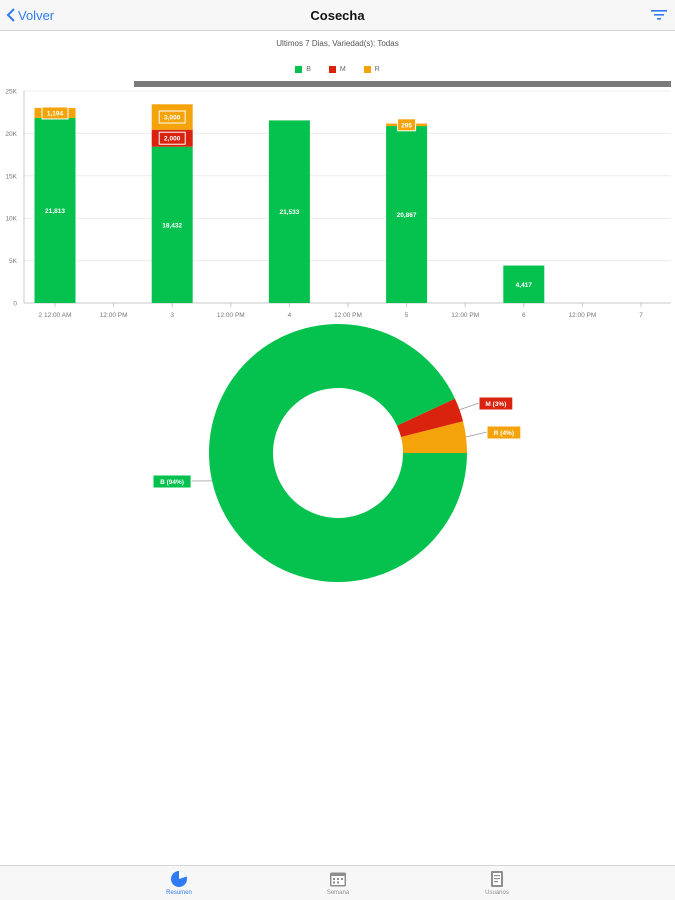 The height and width of the screenshot is (900, 675). I want to click on data-label: 20,867, so click(407, 215).